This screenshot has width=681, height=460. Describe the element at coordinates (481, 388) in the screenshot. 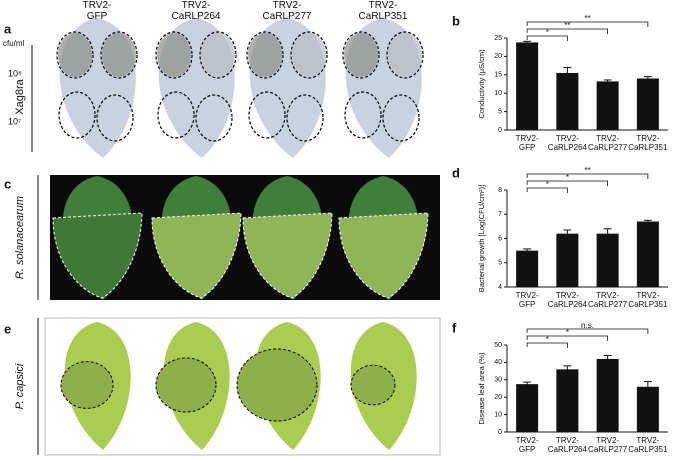

I see `y-axis-label: Disease leaf area (%)` at that location.